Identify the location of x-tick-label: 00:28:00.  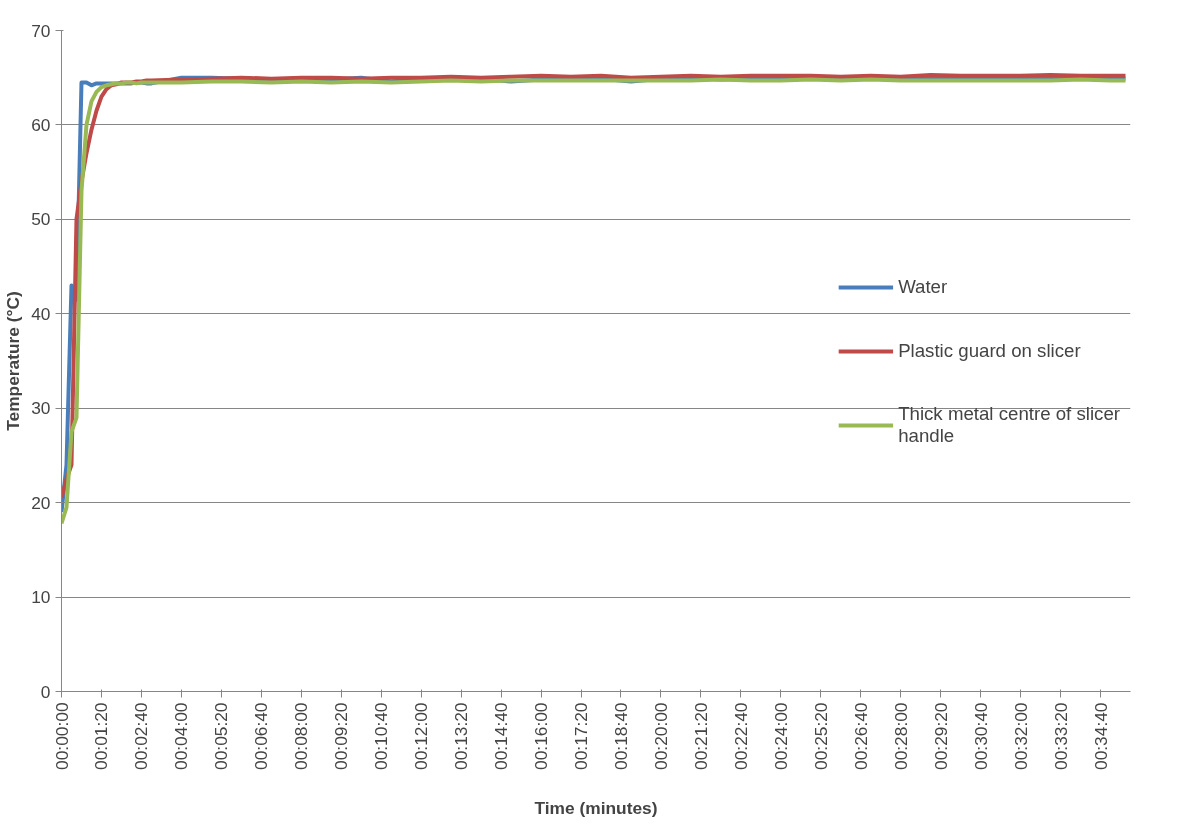
(900, 736).